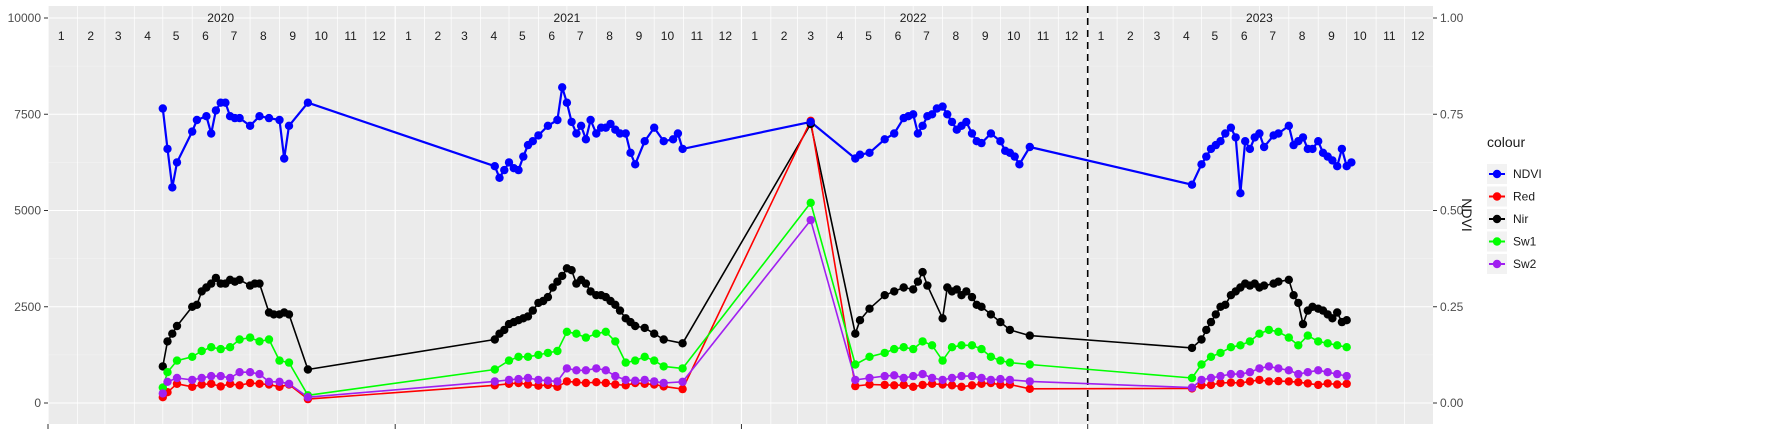 The height and width of the screenshot is (442, 1773). I want to click on legend-label: Sw1, so click(1525, 242).